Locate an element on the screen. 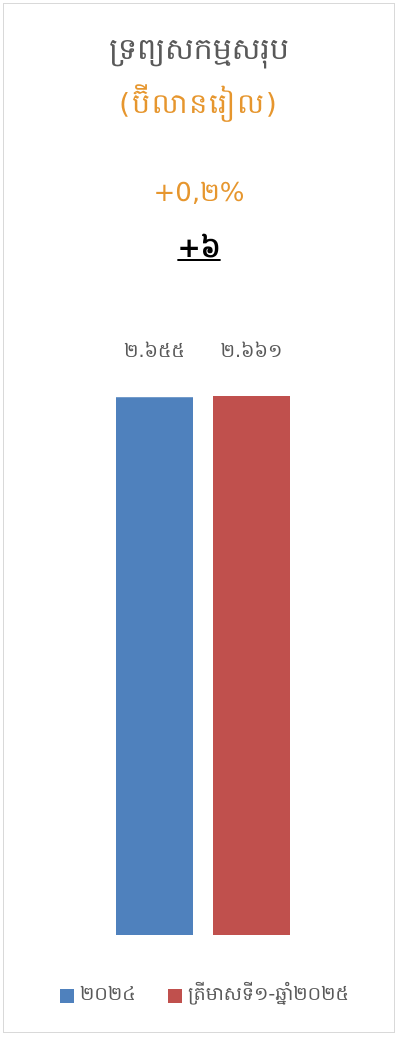 The width and height of the screenshot is (398, 1037). data-label-0: ២.៦៥៥ is located at coordinates (154, 351).